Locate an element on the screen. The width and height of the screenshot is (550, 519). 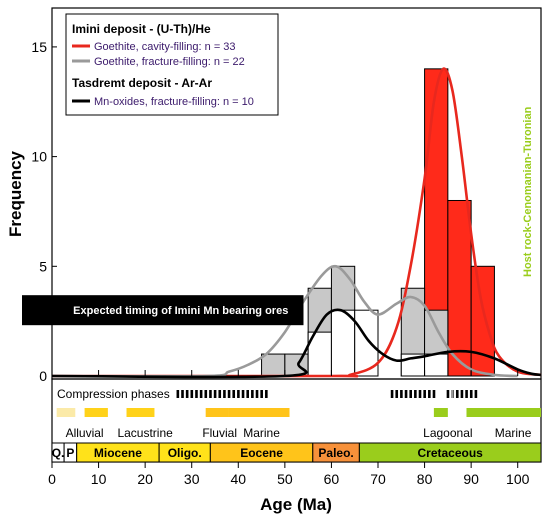
compression-phase-marks is located at coordinates (327, 394).